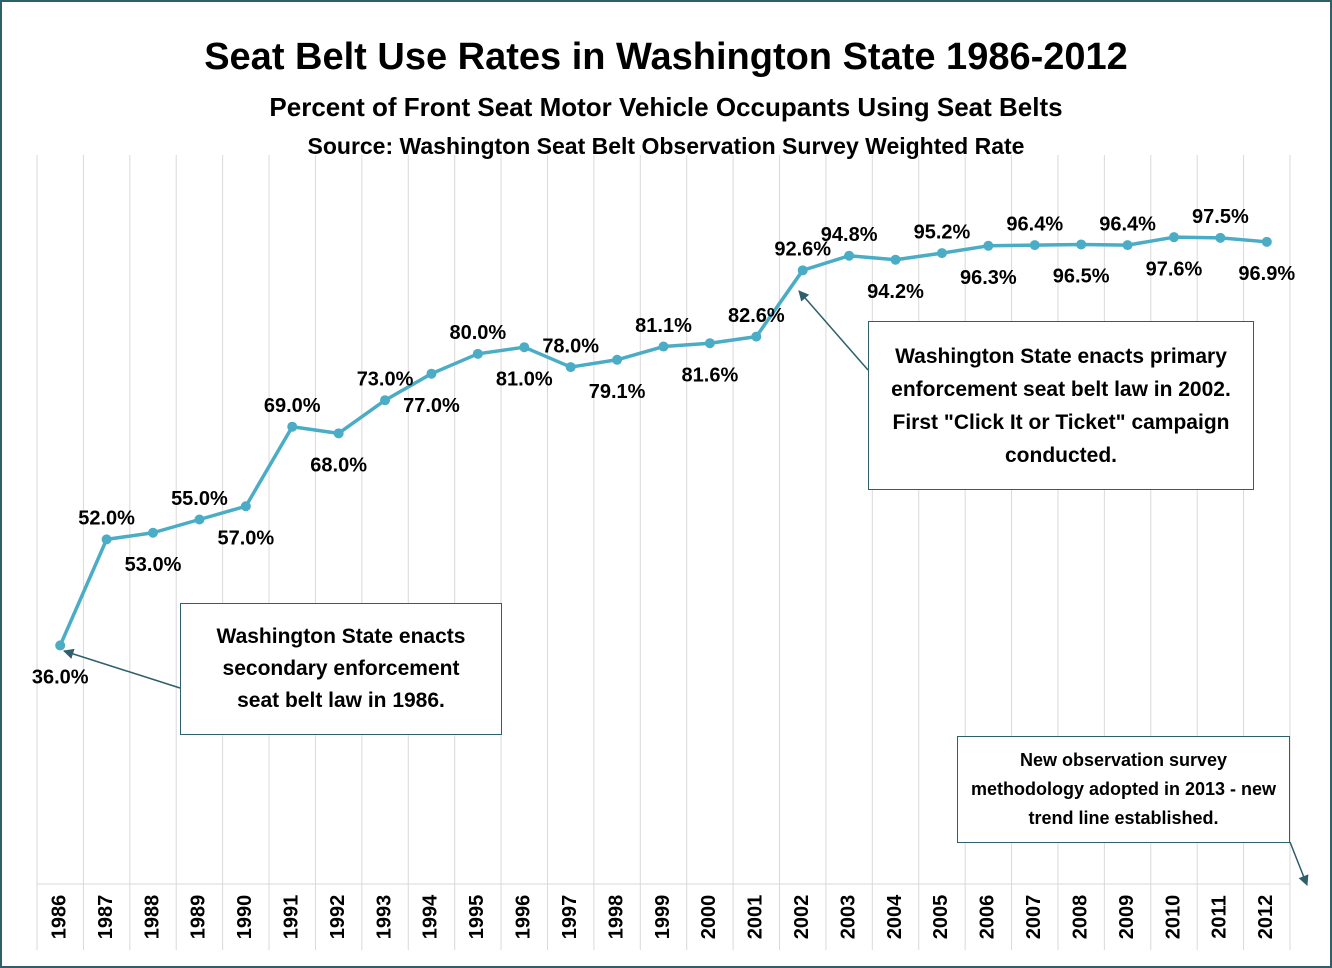  What do you see at coordinates (1220, 217) in the screenshot?
I see `data-label: 97.5%` at bounding box center [1220, 217].